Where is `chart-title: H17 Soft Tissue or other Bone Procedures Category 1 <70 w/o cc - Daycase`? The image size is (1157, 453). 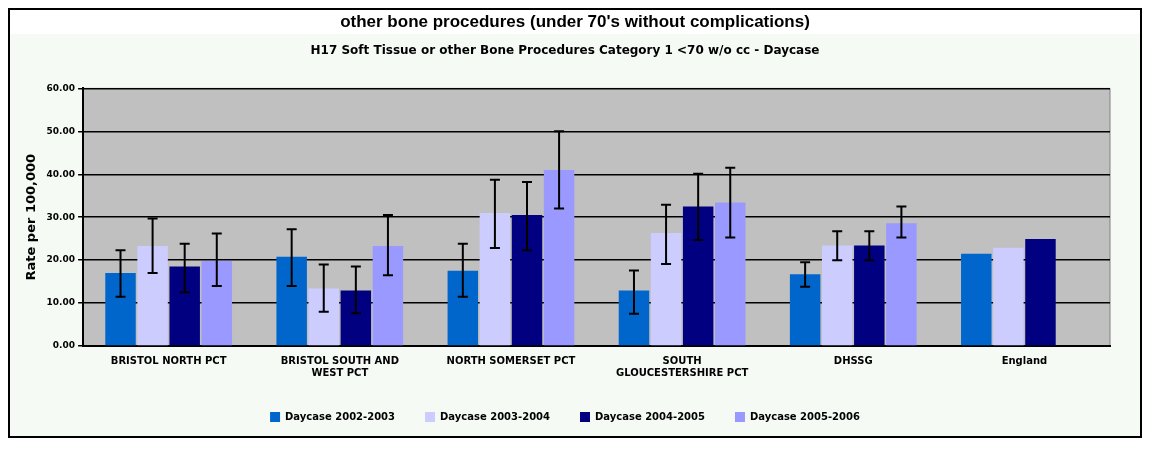 chart-title: H17 Soft Tissue or other Bone Procedures Category 1 <70 w/o cc - Daycase is located at coordinates (565, 50).